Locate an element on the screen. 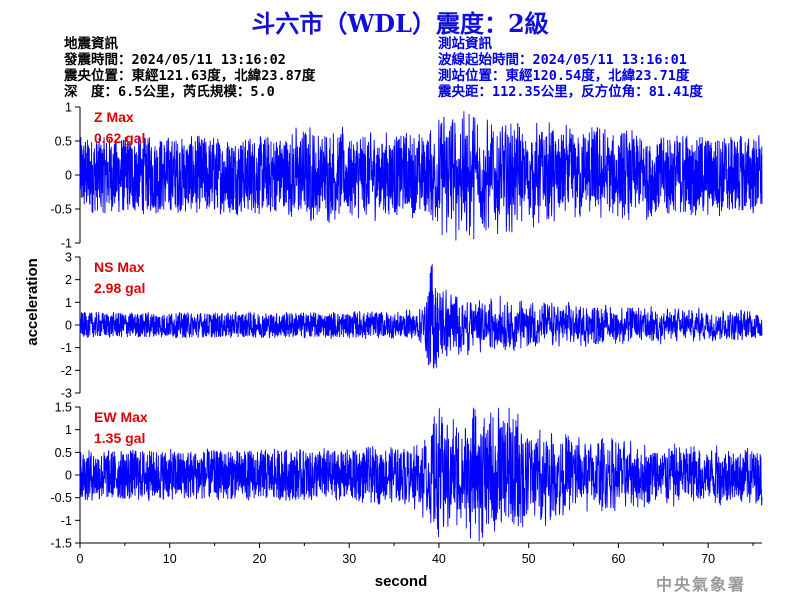 The width and height of the screenshot is (800, 600). x-axis-label: second is located at coordinates (401, 581).